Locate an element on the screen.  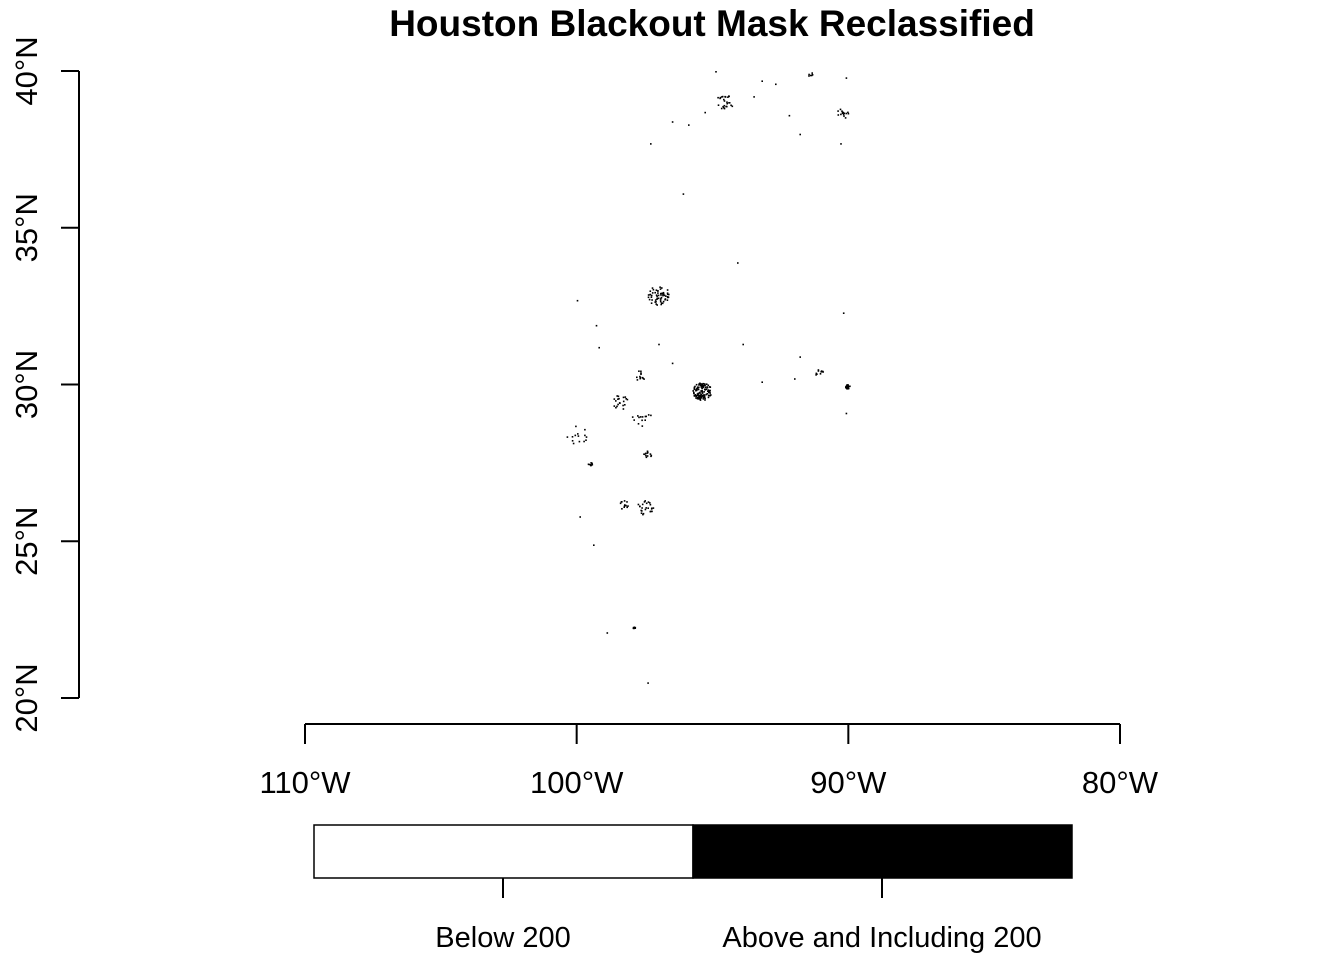
y-tick-label-2: 30°N is located at coordinates (26, 384).